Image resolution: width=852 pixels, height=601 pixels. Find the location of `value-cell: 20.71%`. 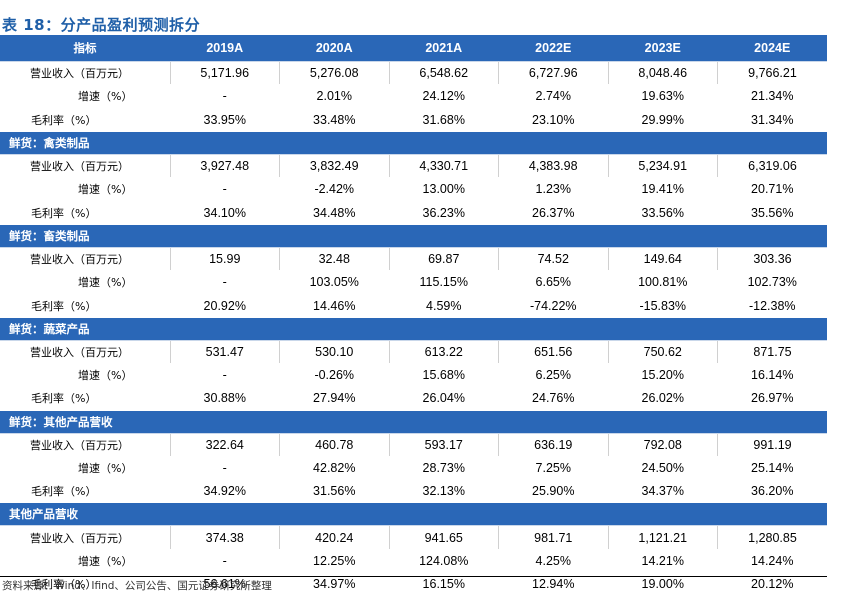

value-cell: 20.71% is located at coordinates (772, 189).